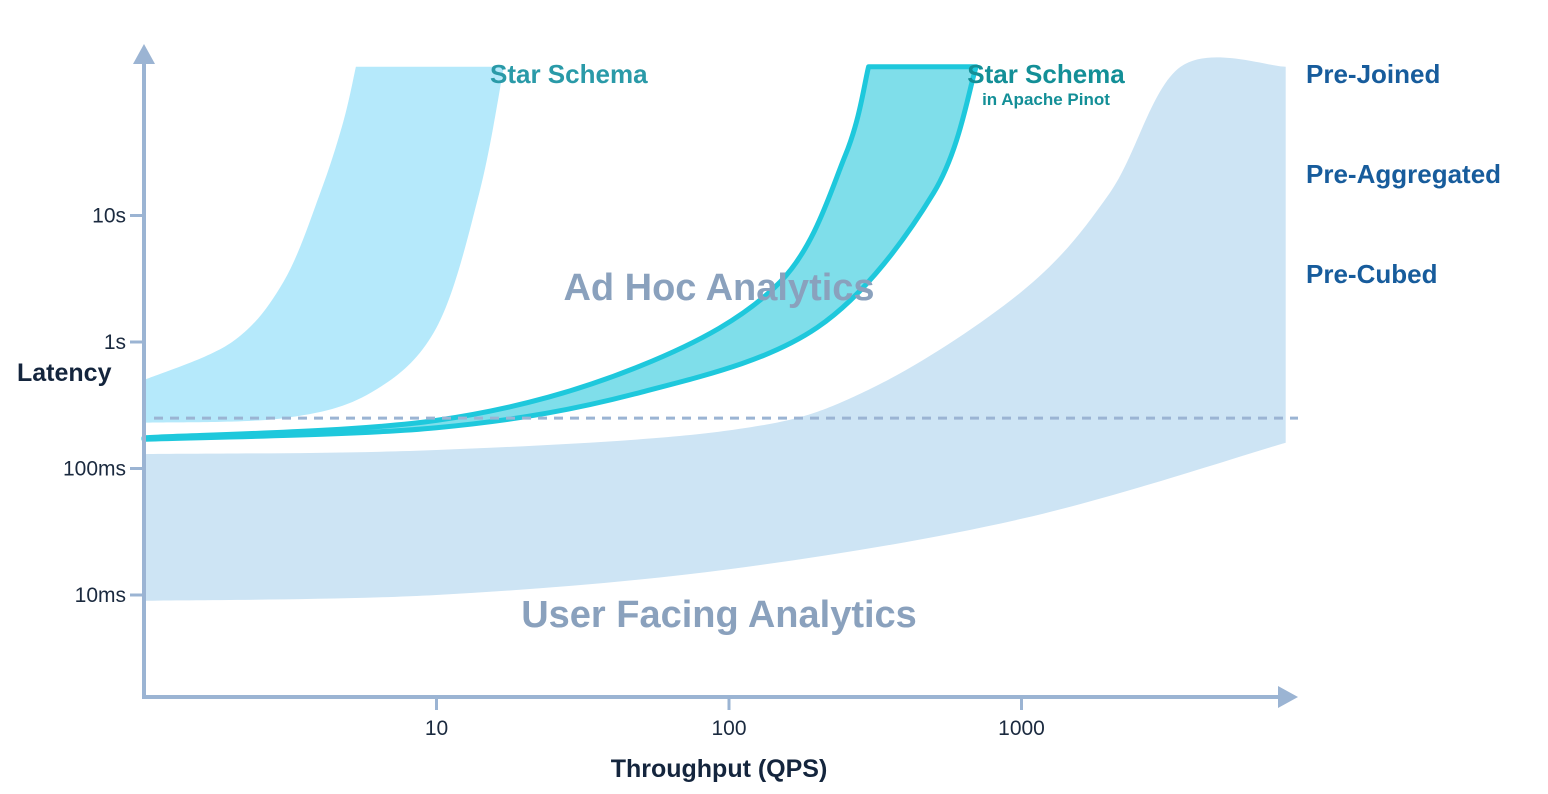  I want to click on pinot-star-schema-label: Star Schema, so click(1046, 74).